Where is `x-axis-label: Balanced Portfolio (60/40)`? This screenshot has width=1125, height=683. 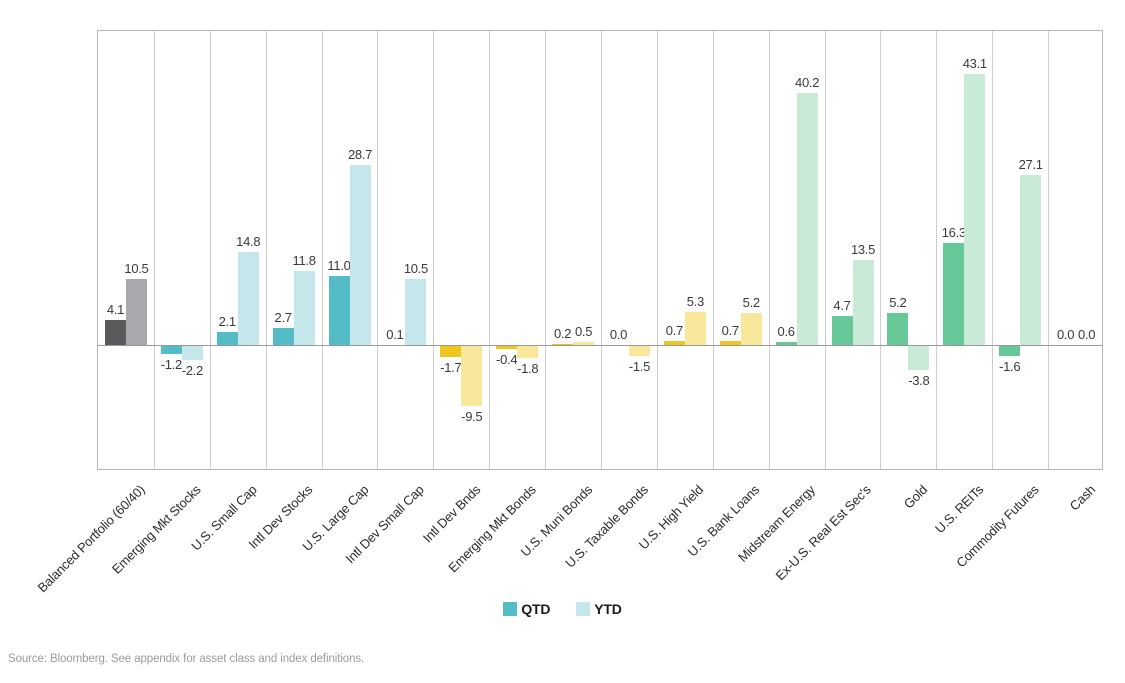 x-axis-label: Balanced Portfolio (60/40) is located at coordinates (91, 539).